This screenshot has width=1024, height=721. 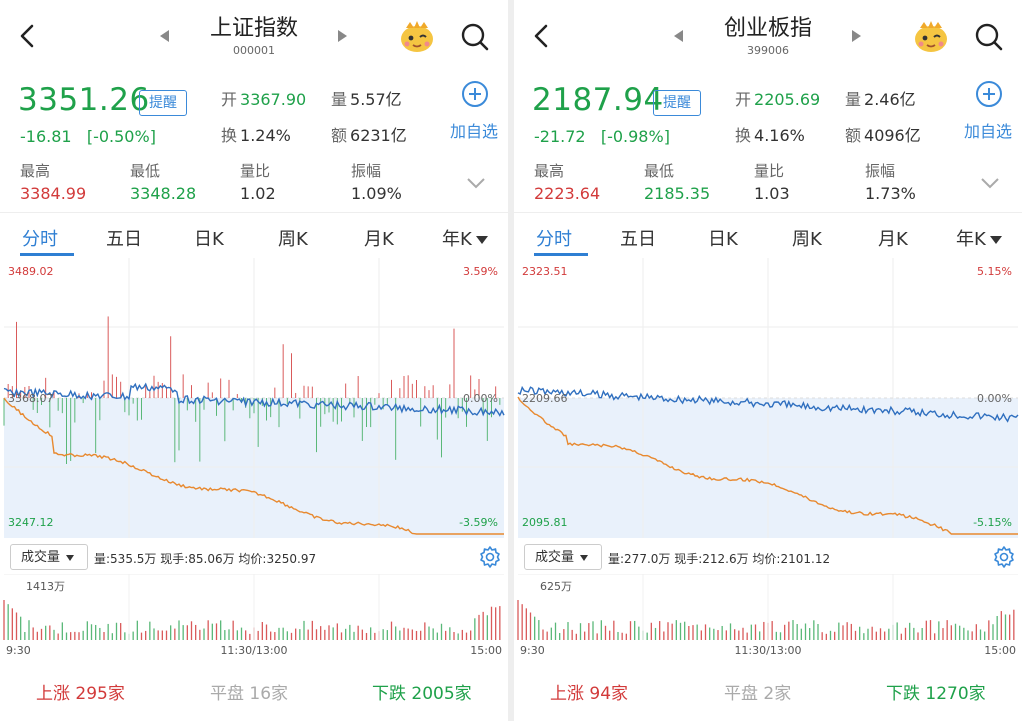 What do you see at coordinates (378, 135) in the screenshot?
I see `amount-value: 6231亿` at bounding box center [378, 135].